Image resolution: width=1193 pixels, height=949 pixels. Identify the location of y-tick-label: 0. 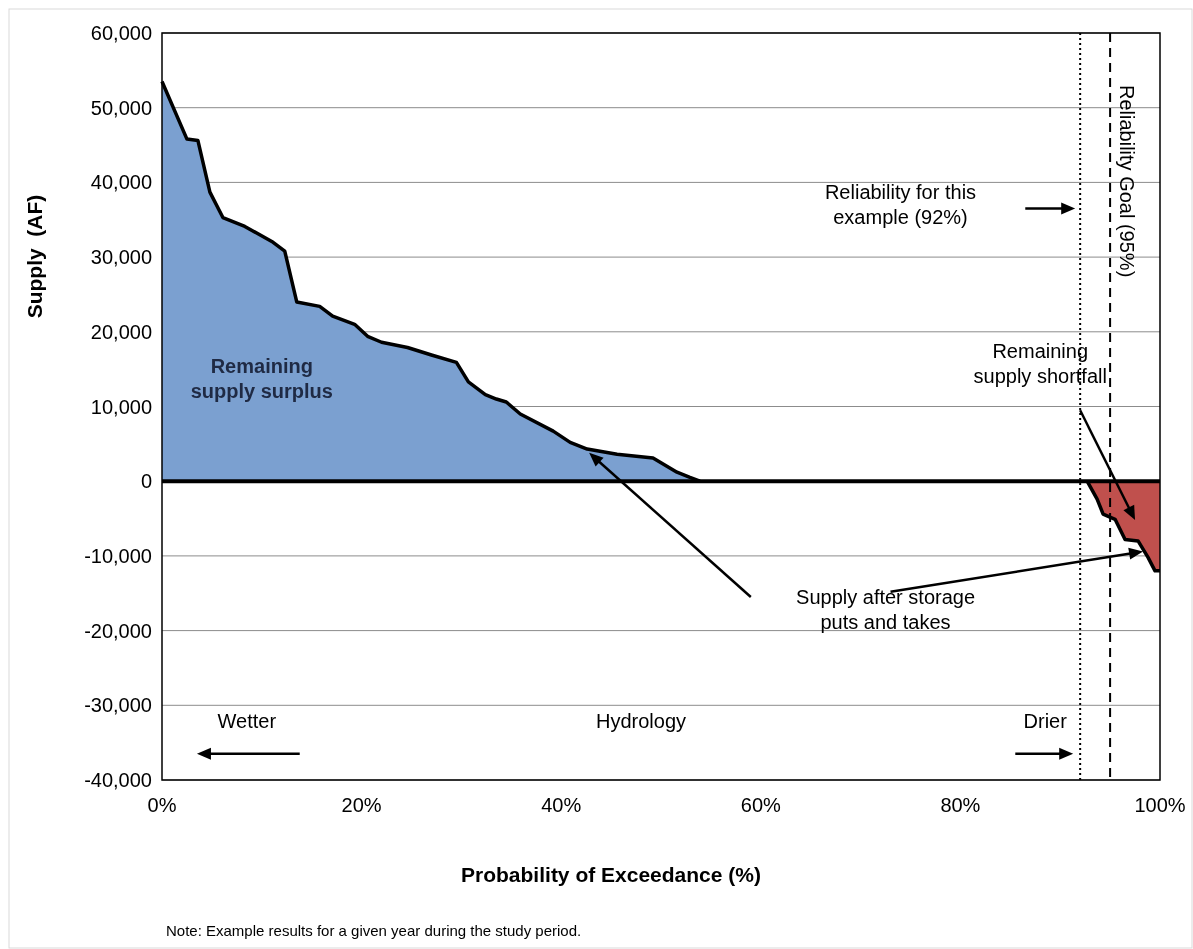
(146, 481).